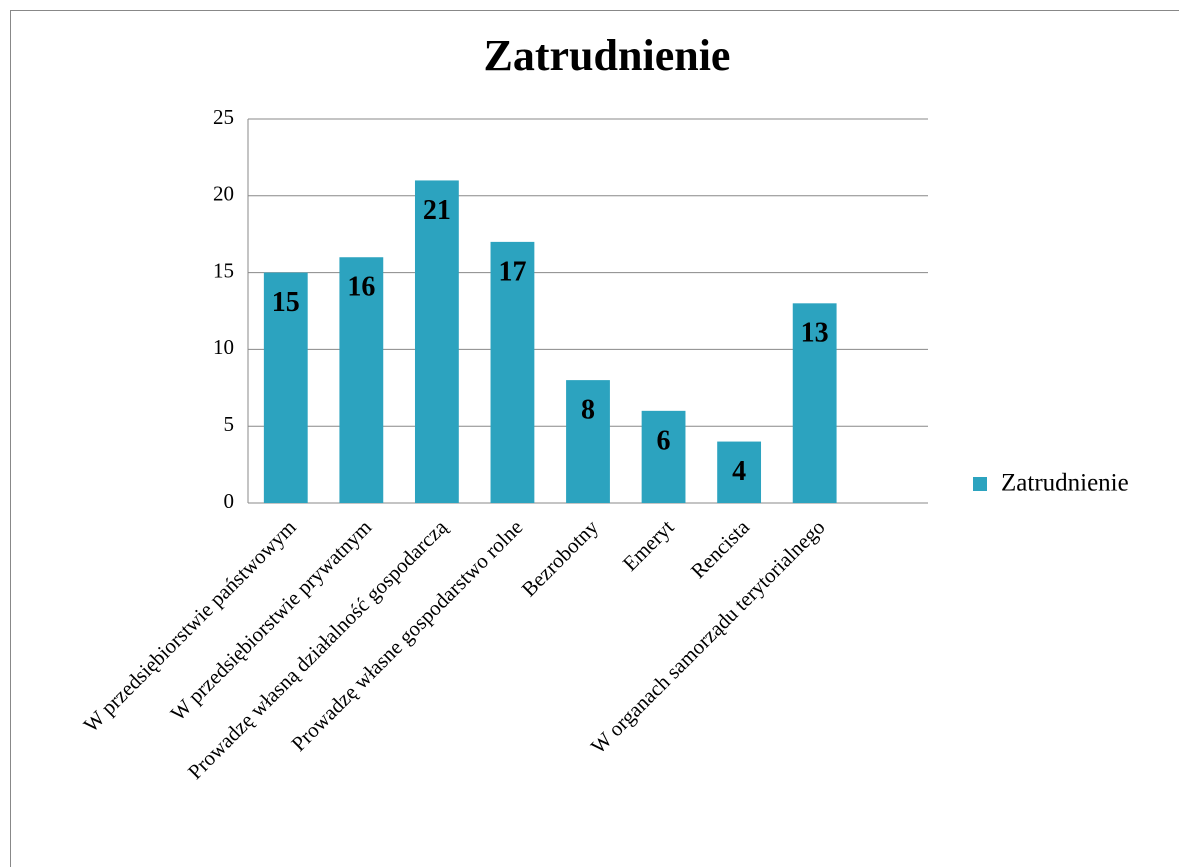 This screenshot has height=867, width=1179. Describe the element at coordinates (720, 548) in the screenshot. I see `x-tick-label: Rencista` at that location.